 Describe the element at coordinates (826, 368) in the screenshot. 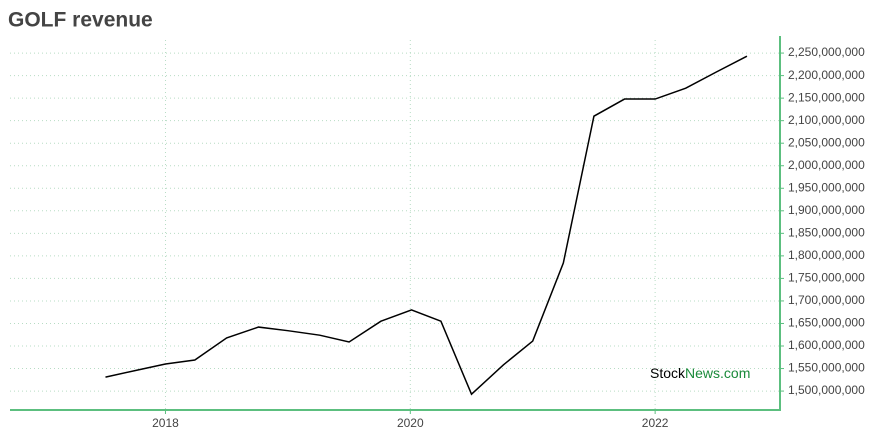

I see `y-tick-label: 1,550,000,000` at that location.